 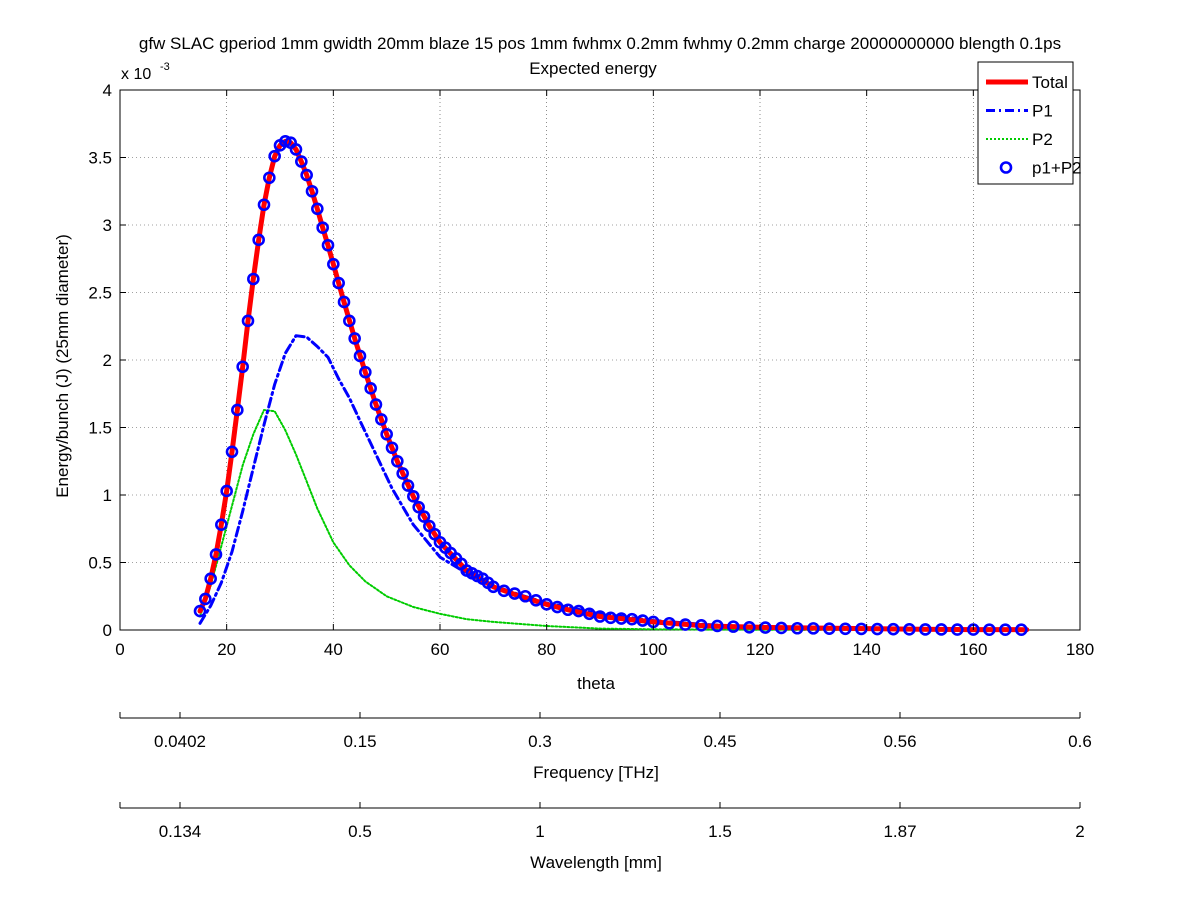 What do you see at coordinates (1027, 82) in the screenshot?
I see `legend-item-total: Total` at bounding box center [1027, 82].